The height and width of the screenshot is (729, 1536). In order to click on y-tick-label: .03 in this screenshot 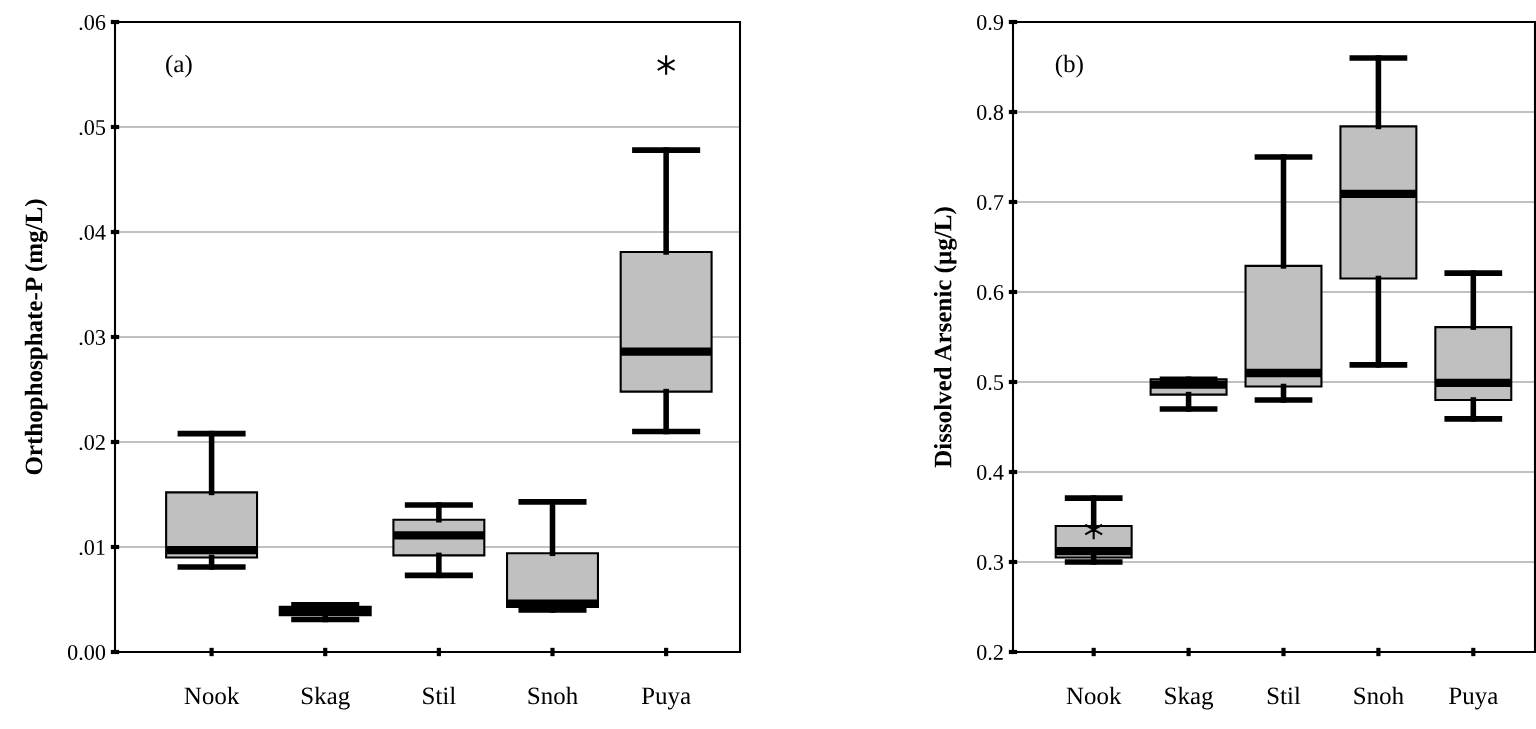, I will do `click(92, 337)`.